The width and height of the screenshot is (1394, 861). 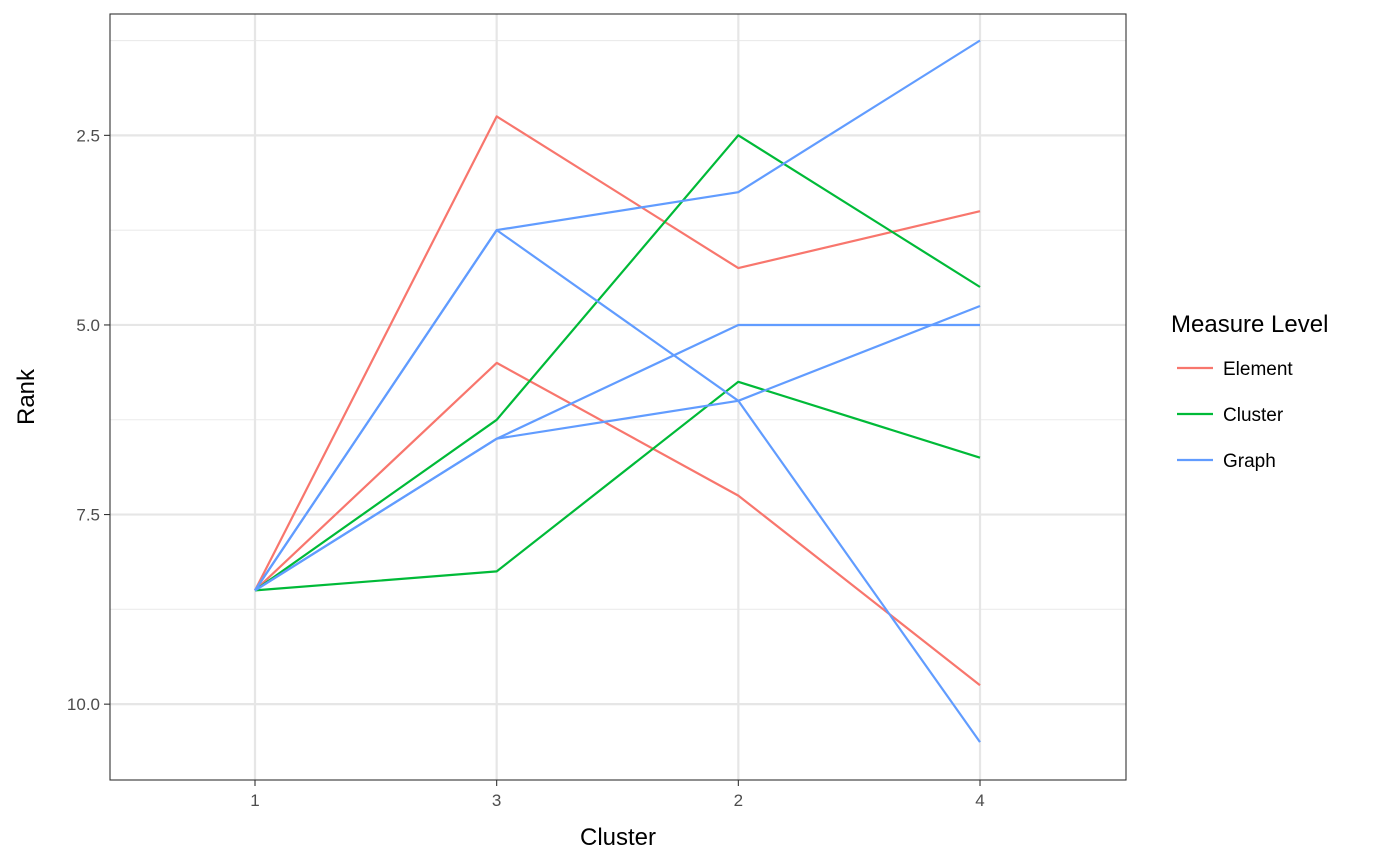 I want to click on x-tick-label: 1, so click(x=254, y=800).